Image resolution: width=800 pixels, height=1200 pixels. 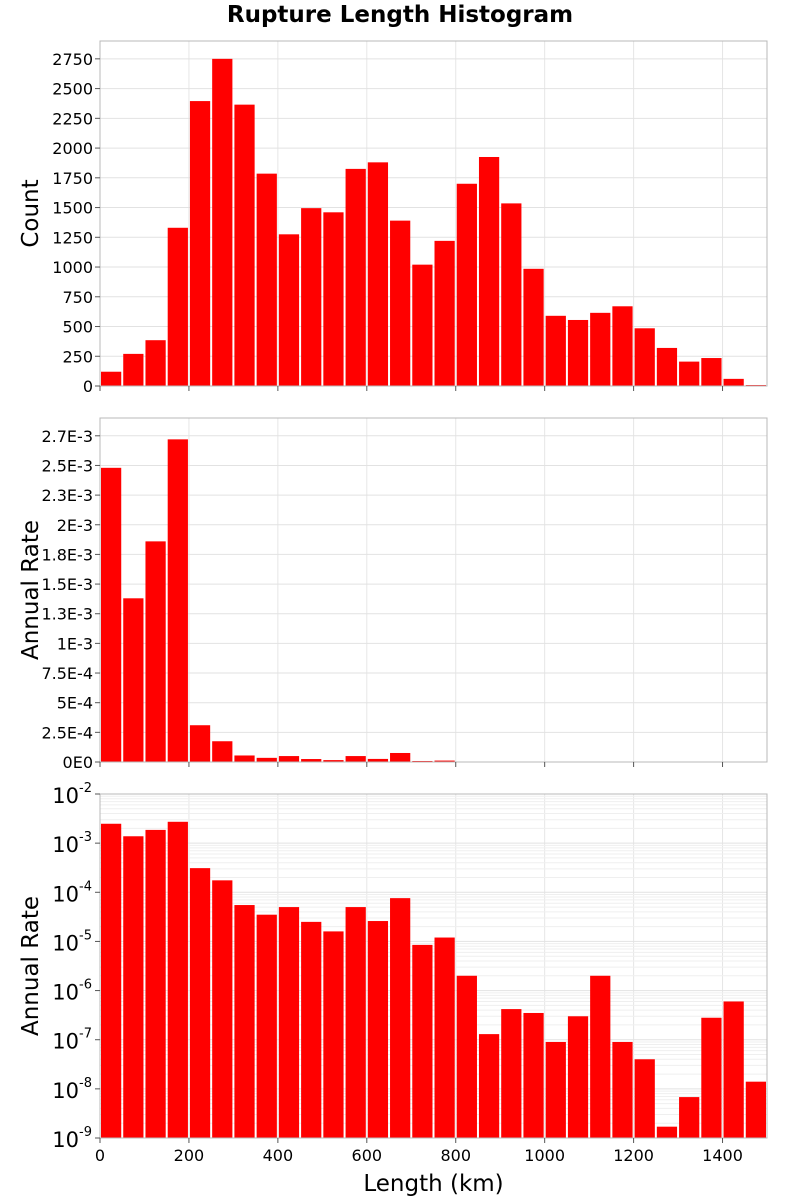 I want to click on y-tick-label: 1000, so click(x=72, y=267).